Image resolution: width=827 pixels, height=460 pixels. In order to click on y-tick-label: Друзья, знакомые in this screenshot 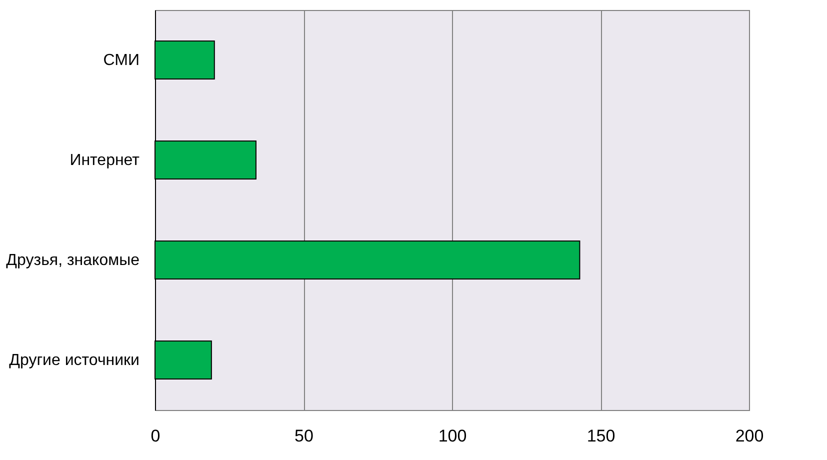, I will do `click(73, 260)`.